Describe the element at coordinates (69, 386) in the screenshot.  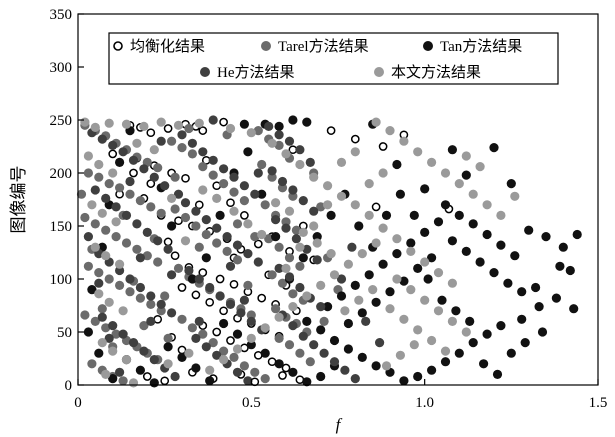
I see `y-tick-label: 0` at that location.